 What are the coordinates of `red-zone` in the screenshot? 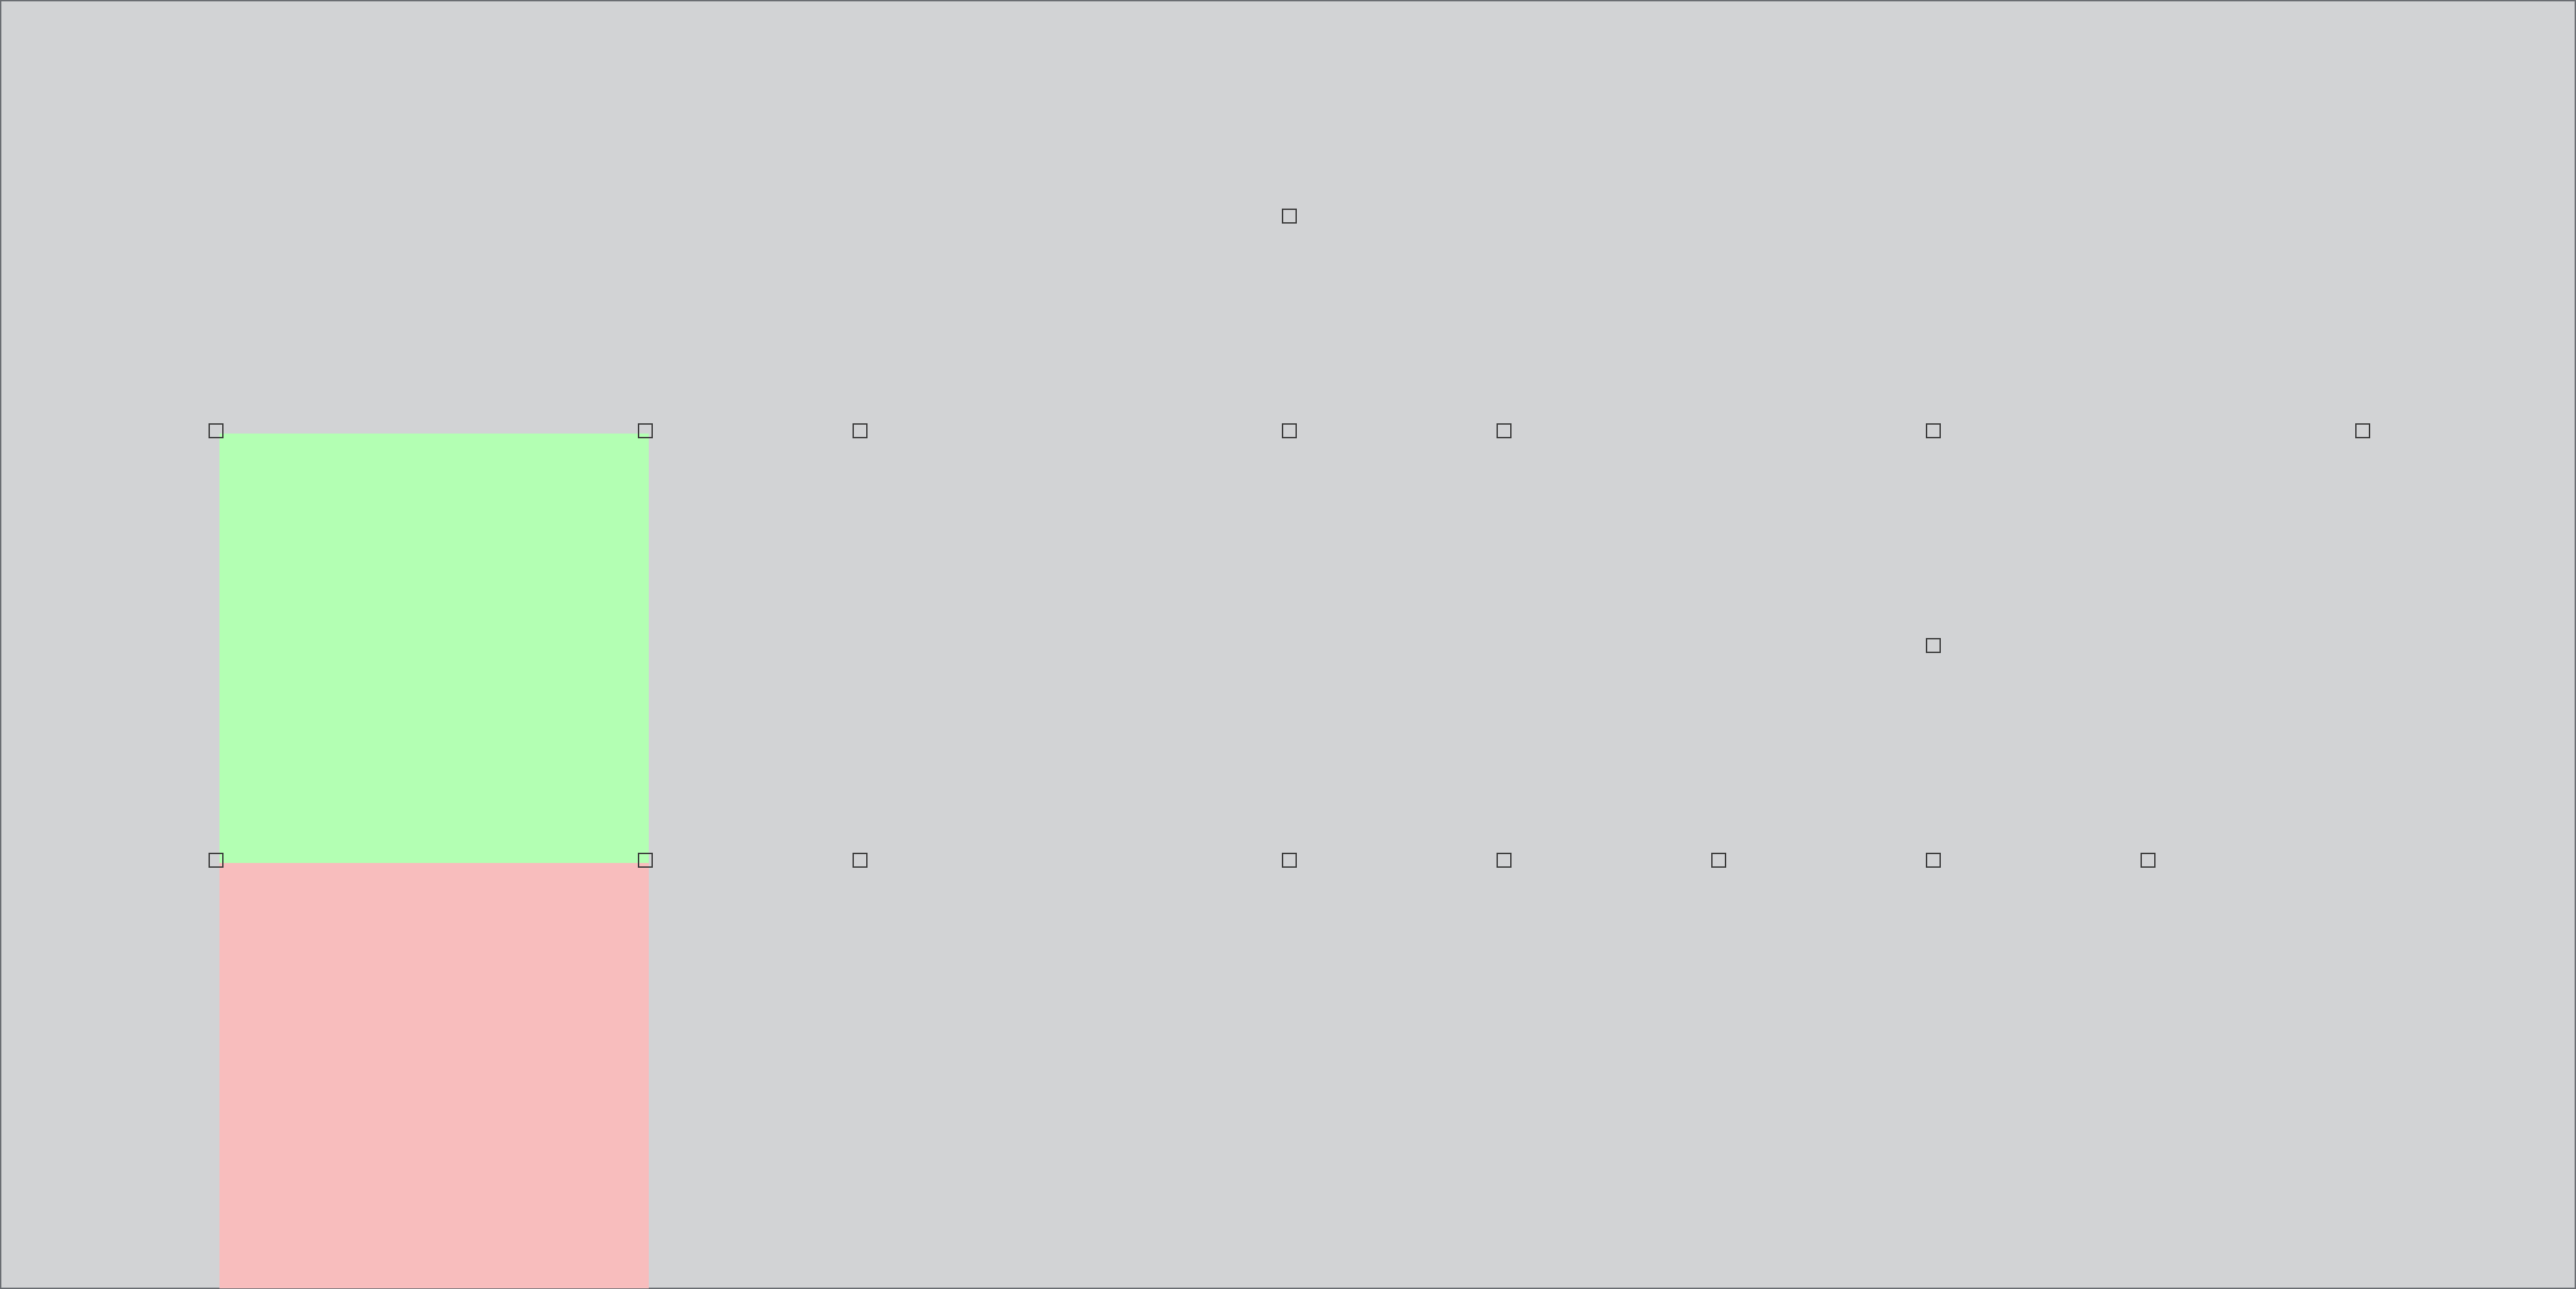 It's located at (434, 1075).